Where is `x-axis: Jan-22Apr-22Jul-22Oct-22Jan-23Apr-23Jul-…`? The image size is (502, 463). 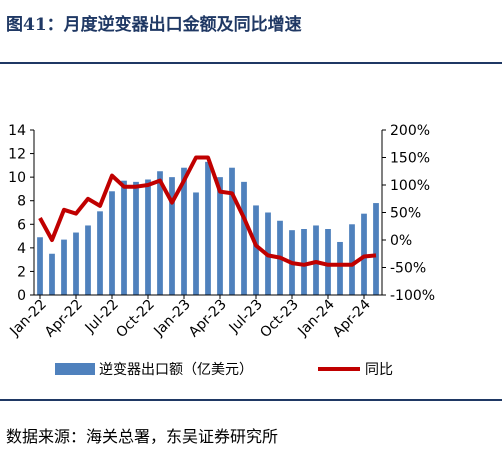
x-axis: Jan-22Apr-22Jul-22Oct-22Jan-23Apr-23Jul-… is located at coordinates (190, 318).